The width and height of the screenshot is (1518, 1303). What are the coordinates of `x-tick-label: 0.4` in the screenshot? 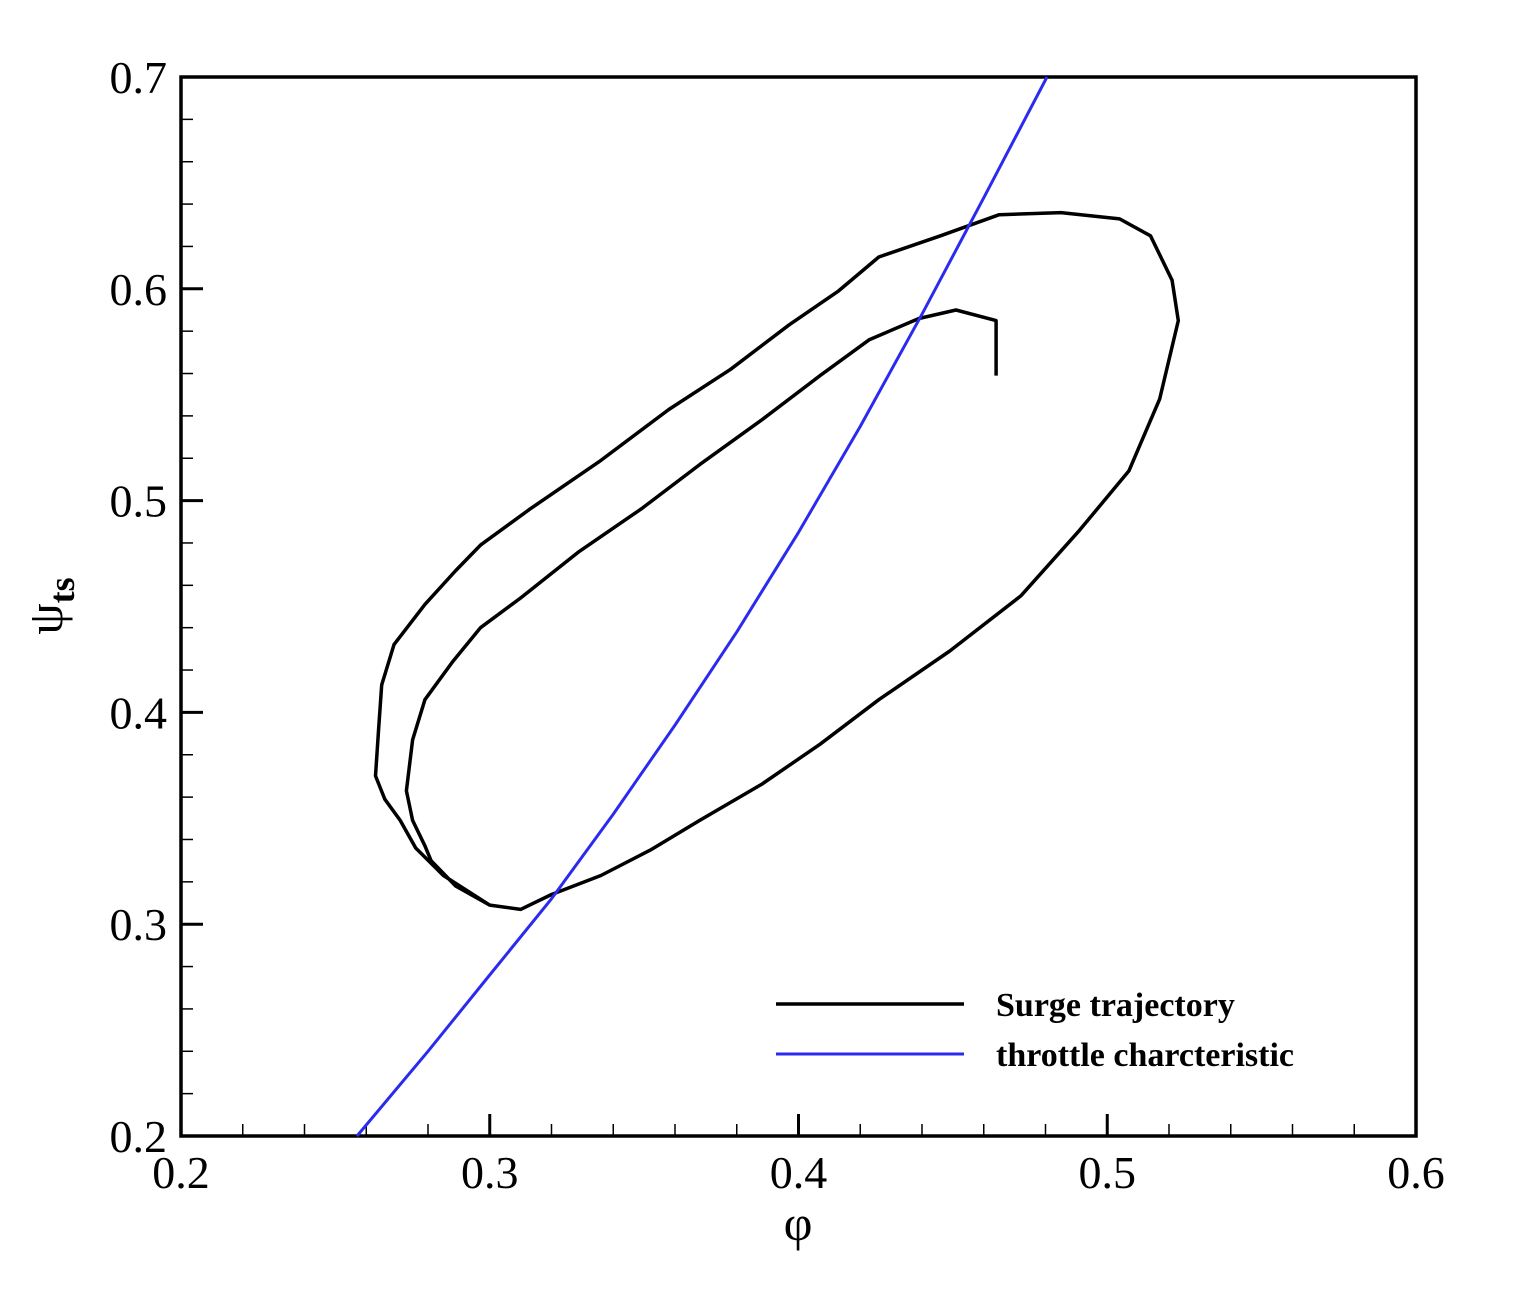 It's located at (799, 1172).